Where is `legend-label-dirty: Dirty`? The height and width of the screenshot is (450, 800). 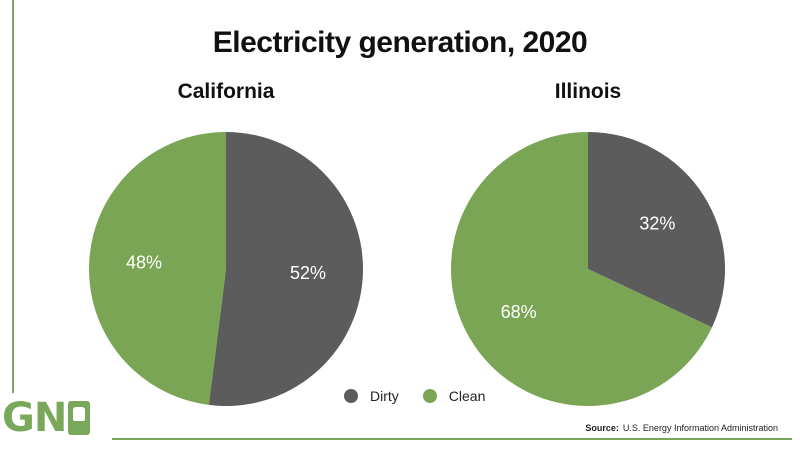
legend-label-dirty: Dirty is located at coordinates (384, 396).